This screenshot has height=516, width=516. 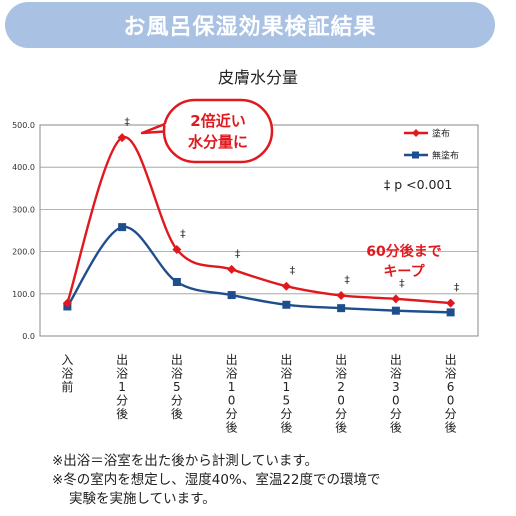 I want to click on callout-bubble, so click(x=218, y=131).